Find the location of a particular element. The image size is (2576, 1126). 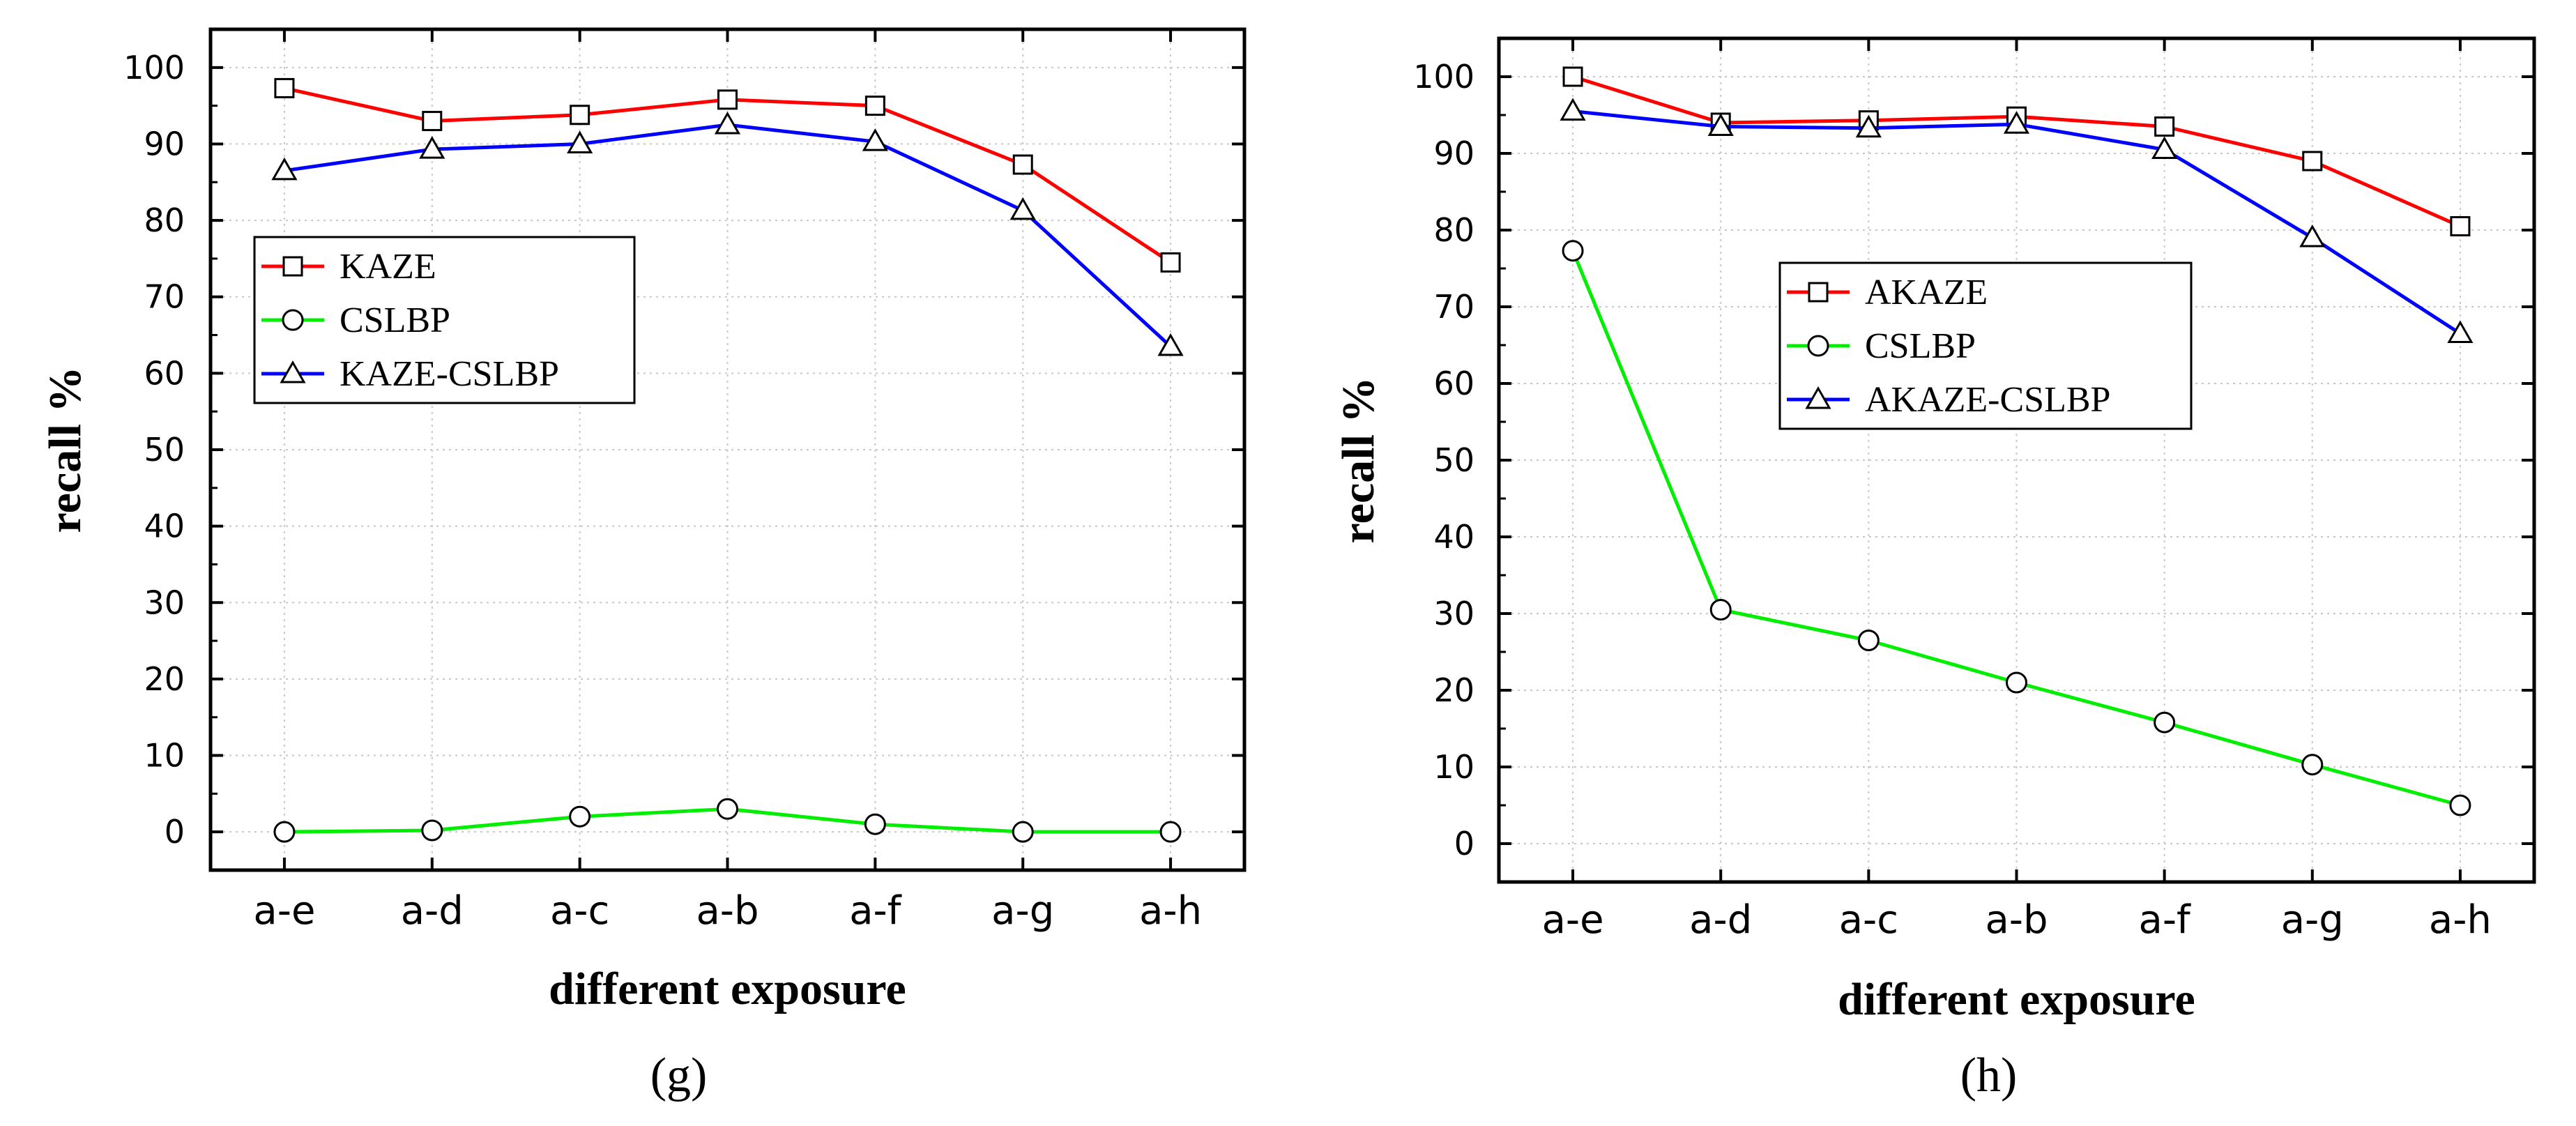

series-akaze-cslbp is located at coordinates (2017, 220).